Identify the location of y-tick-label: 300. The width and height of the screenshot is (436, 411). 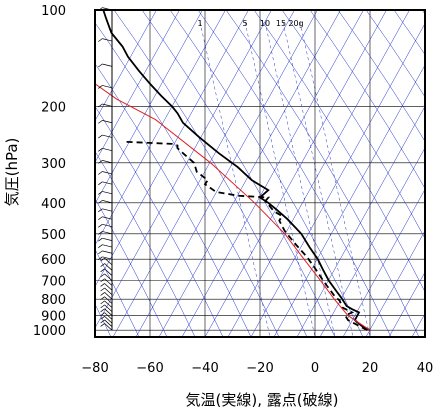
(53, 164).